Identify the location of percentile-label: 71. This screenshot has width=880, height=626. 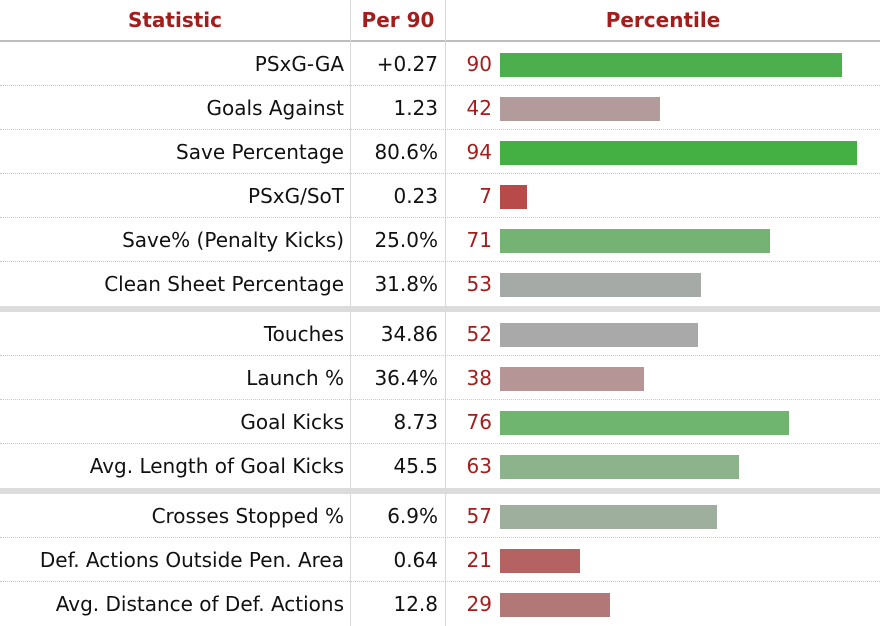
(479, 240).